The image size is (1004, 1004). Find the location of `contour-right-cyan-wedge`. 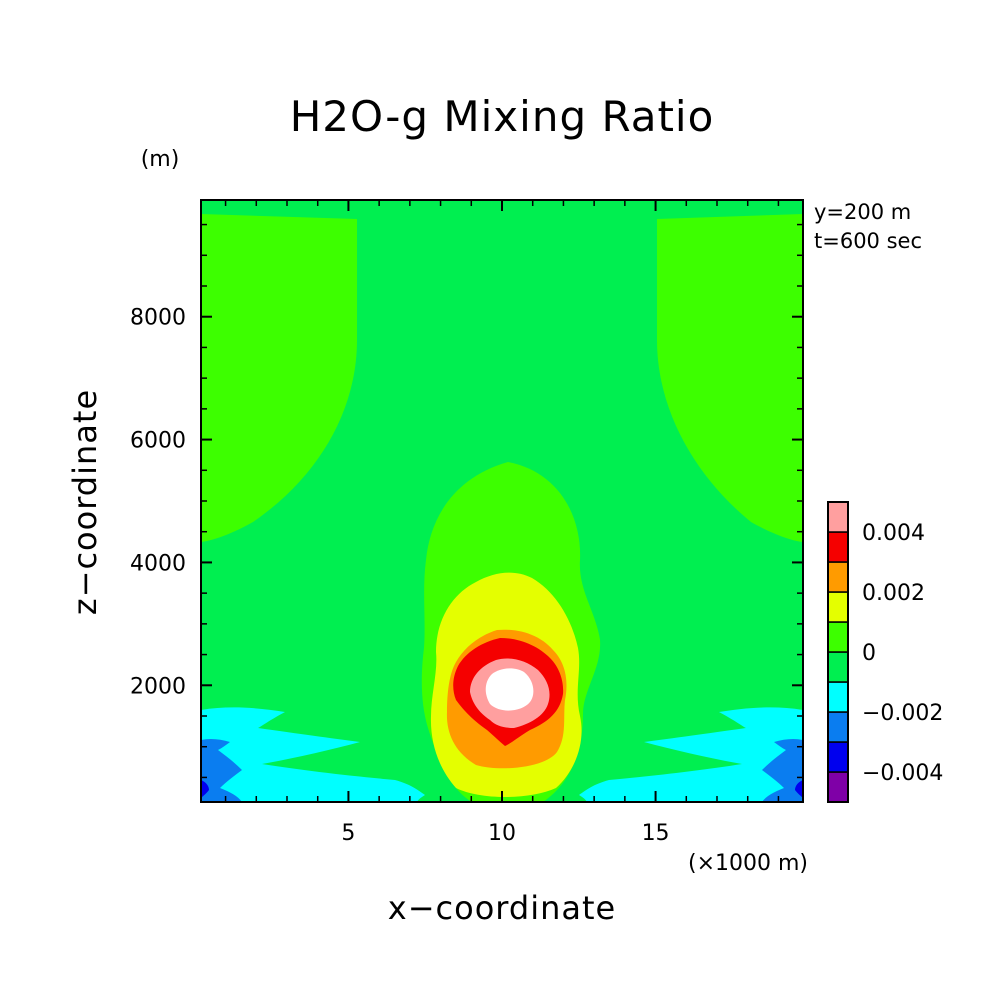

contour-right-cyan-wedge is located at coordinates (691, 754).